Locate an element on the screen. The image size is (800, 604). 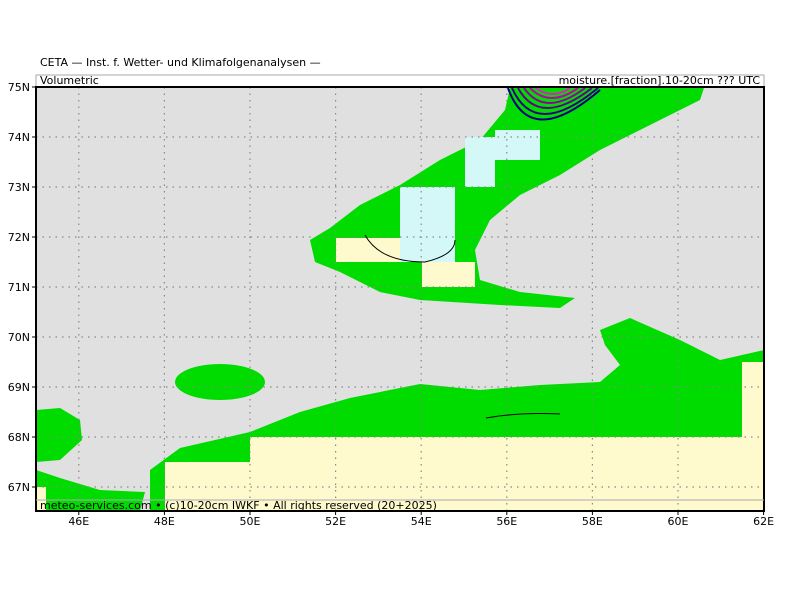
lat-tick-label: 75N is located at coordinates (19, 87).